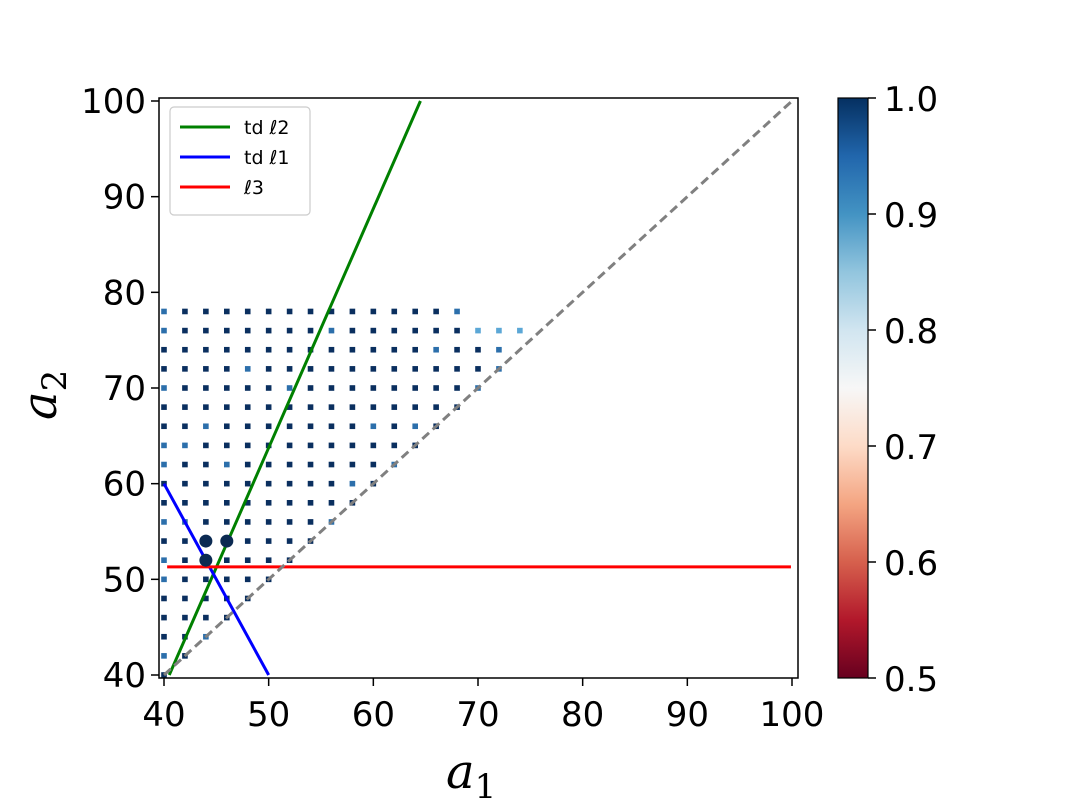 The image size is (1065, 799). What do you see at coordinates (911, 448) in the screenshot?
I see `colorbar-tick-label: 0.7` at bounding box center [911, 448].